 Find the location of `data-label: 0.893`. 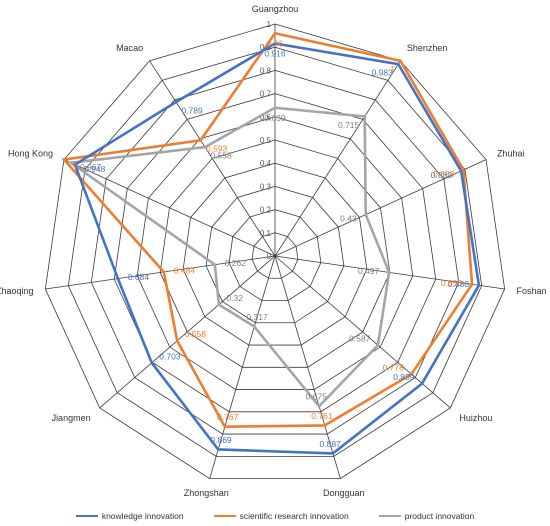

data-label: 0.893 is located at coordinates (444, 174).